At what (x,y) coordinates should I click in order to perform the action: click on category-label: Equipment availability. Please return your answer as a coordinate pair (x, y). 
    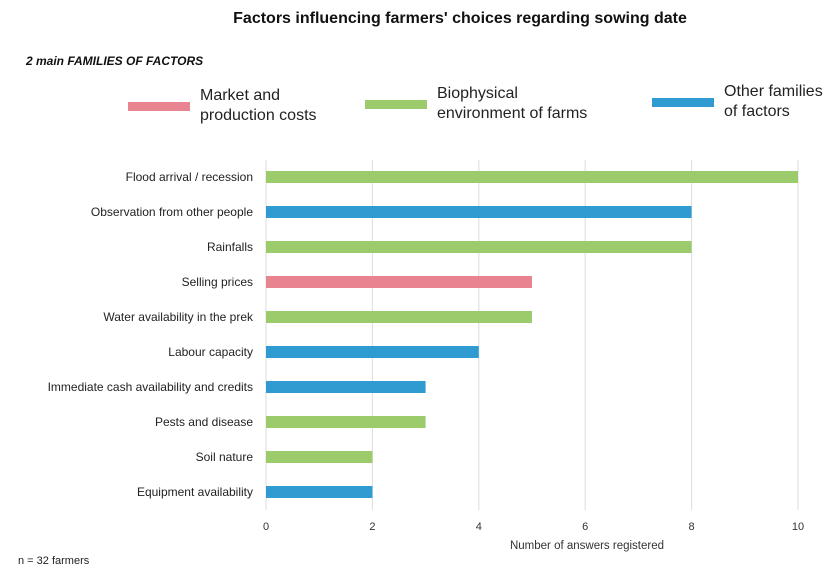
    Looking at the image, I should click on (195, 492).